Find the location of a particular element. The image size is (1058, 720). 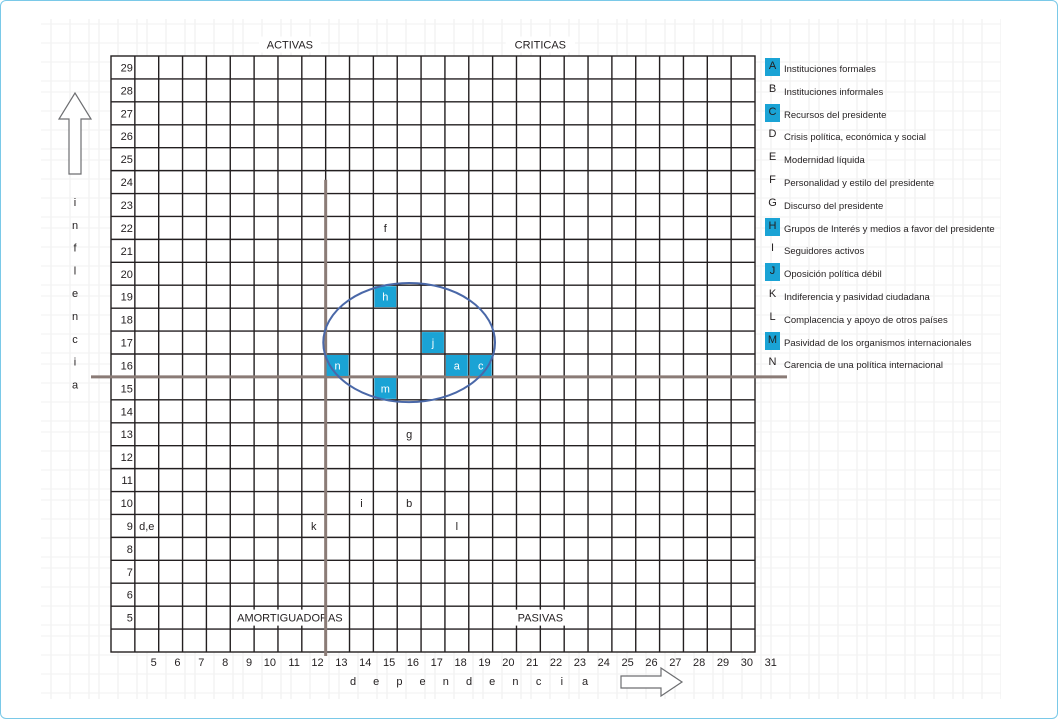

y-tick-label: 21 is located at coordinates (127, 252).